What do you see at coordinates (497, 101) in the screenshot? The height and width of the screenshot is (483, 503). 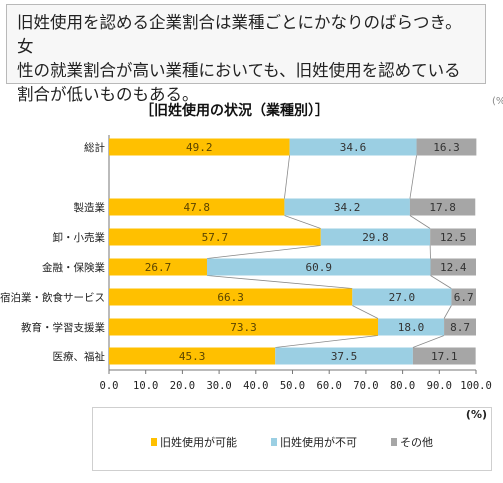 I see `side-axis-fragment: (%` at bounding box center [497, 101].